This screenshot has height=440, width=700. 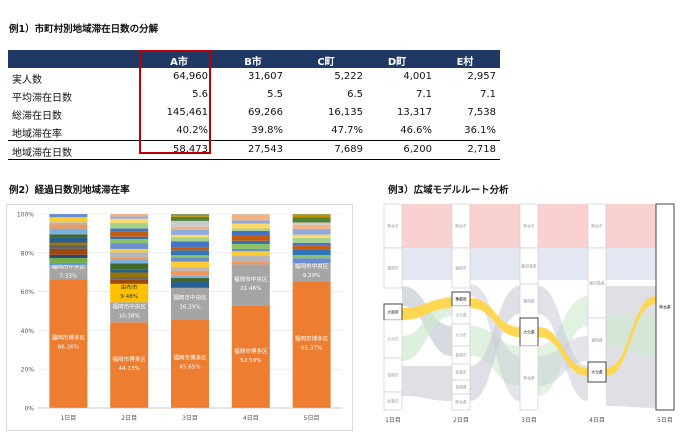 What do you see at coordinates (190, 418) in the screenshot?
I see `x-tick-label: 3日目` at bounding box center [190, 418].